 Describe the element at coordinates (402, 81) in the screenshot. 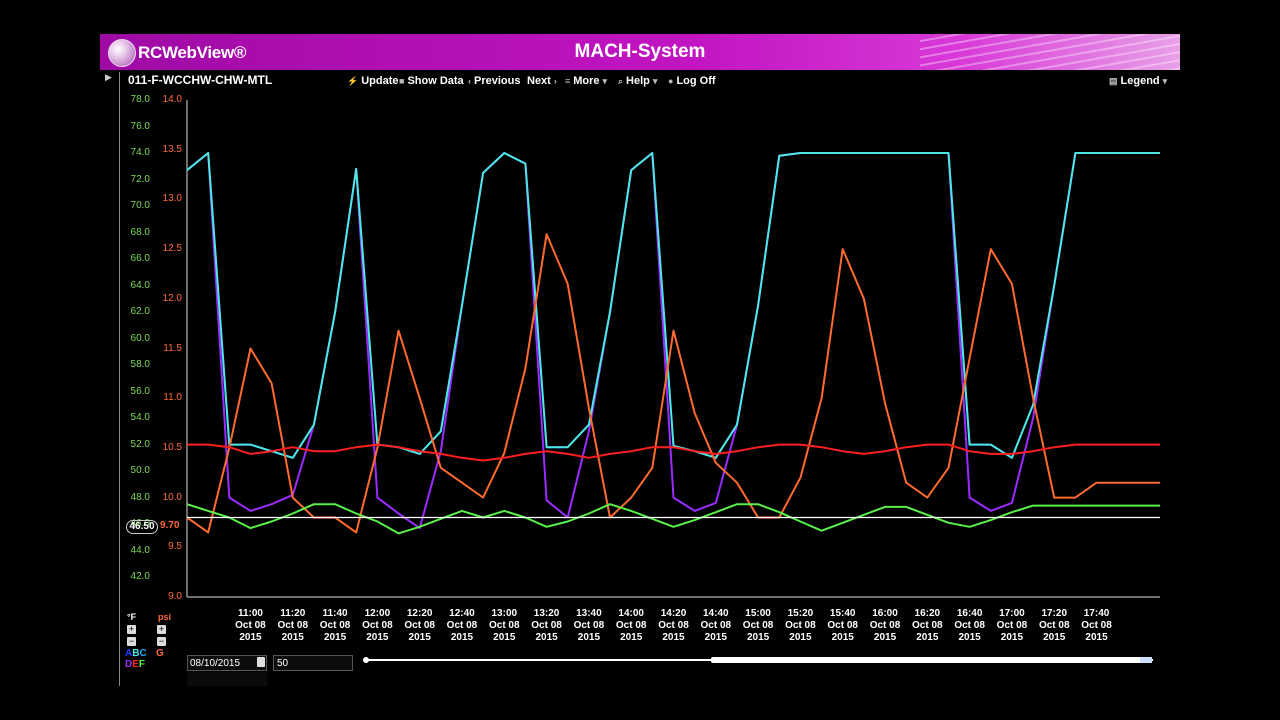

I see `table-icon: ■` at that location.